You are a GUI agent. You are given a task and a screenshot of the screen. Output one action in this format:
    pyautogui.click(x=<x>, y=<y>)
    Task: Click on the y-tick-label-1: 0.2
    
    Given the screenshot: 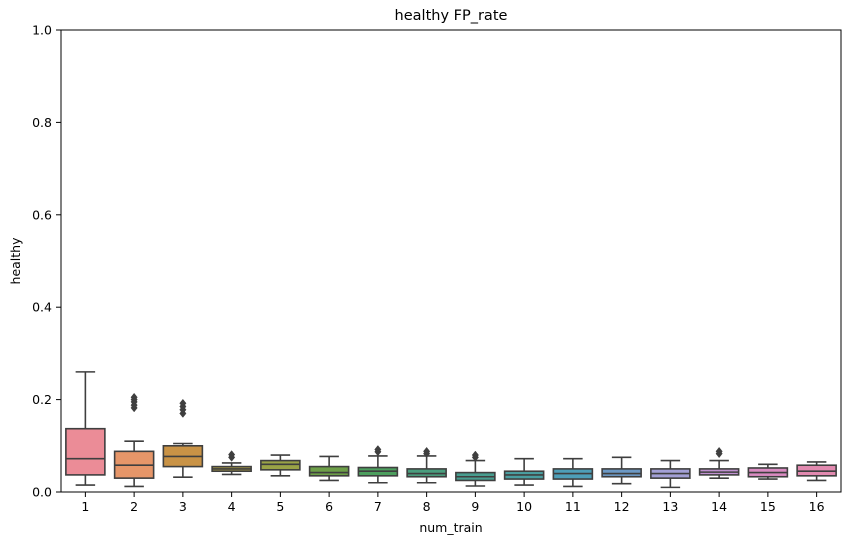 What is the action you would take?
    pyautogui.click(x=42, y=399)
    